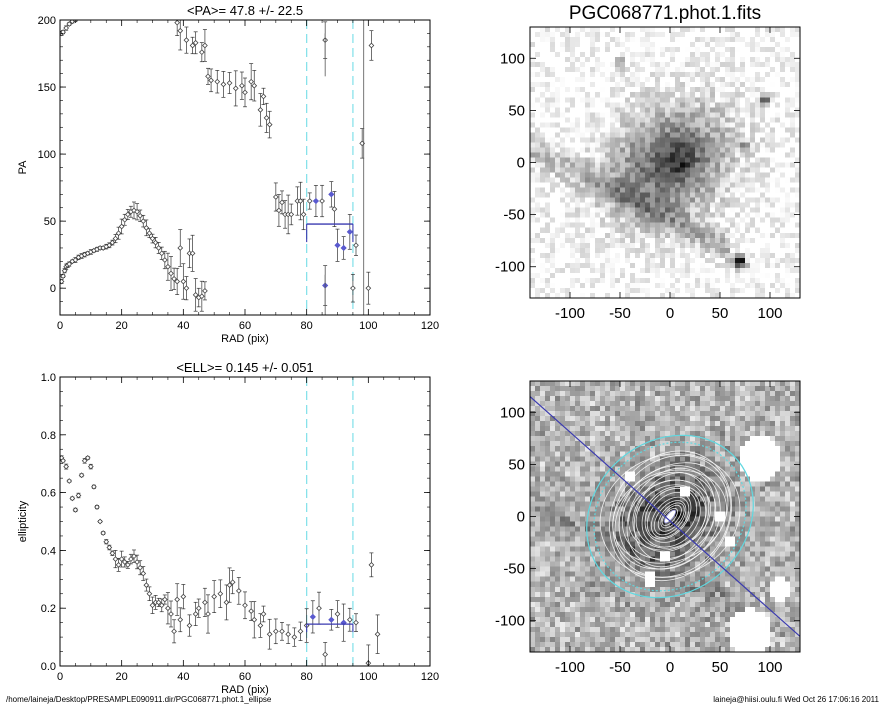 This screenshot has height=708, width=885. I want to click on x-tick-label: 0, so click(670, 667).